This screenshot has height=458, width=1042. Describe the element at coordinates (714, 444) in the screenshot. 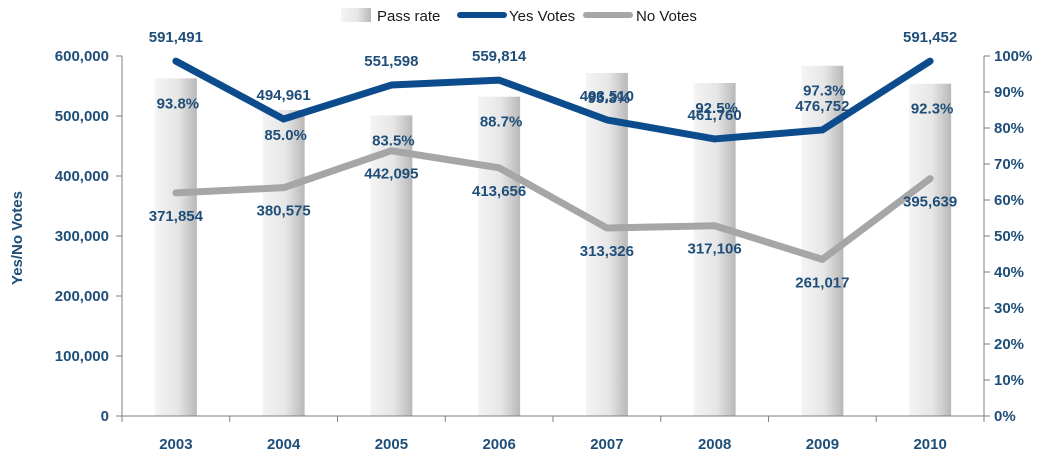

I see `x-tick-label-2008: 2008` at that location.